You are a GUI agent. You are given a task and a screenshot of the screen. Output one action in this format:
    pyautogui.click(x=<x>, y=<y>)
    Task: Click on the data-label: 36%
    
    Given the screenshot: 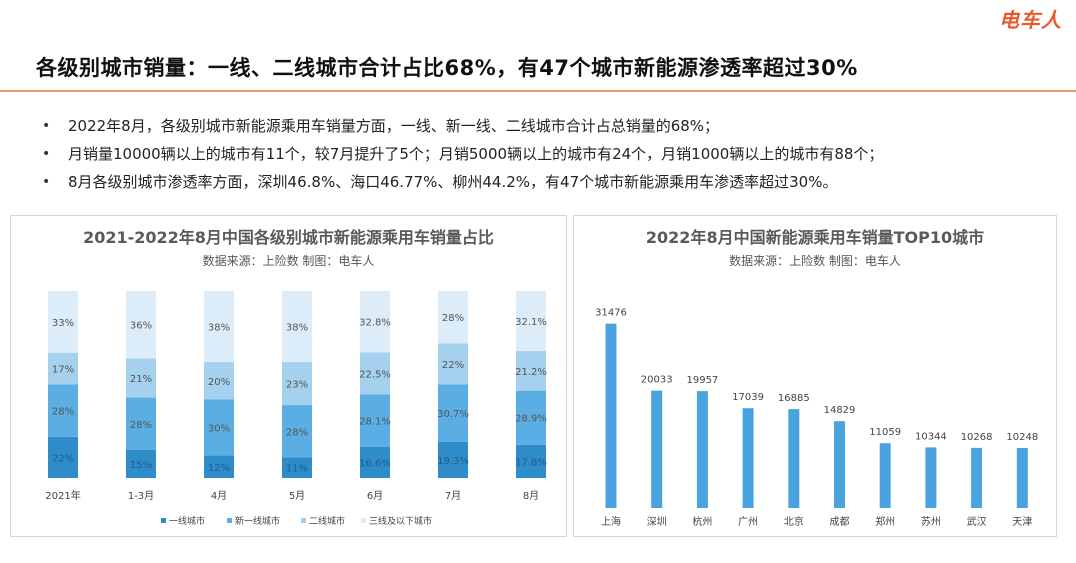 What is the action you would take?
    pyautogui.click(x=141, y=326)
    